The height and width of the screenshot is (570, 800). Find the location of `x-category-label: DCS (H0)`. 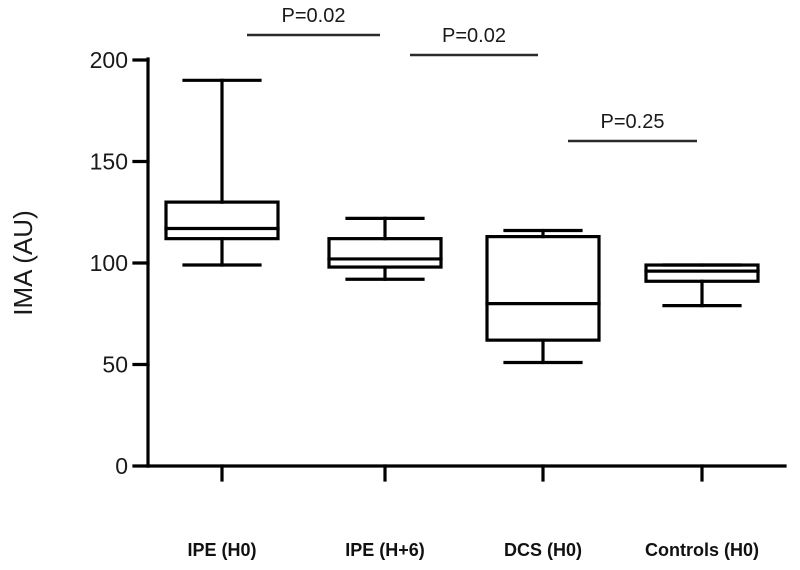

x-category-label: DCS (H0) is located at coordinates (543, 550).